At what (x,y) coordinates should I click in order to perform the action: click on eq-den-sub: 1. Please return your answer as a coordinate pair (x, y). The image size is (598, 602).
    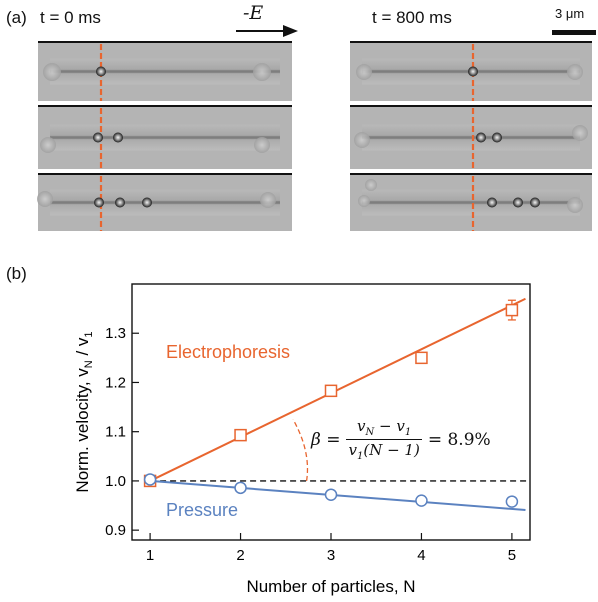
    Looking at the image, I should click on (360, 456).